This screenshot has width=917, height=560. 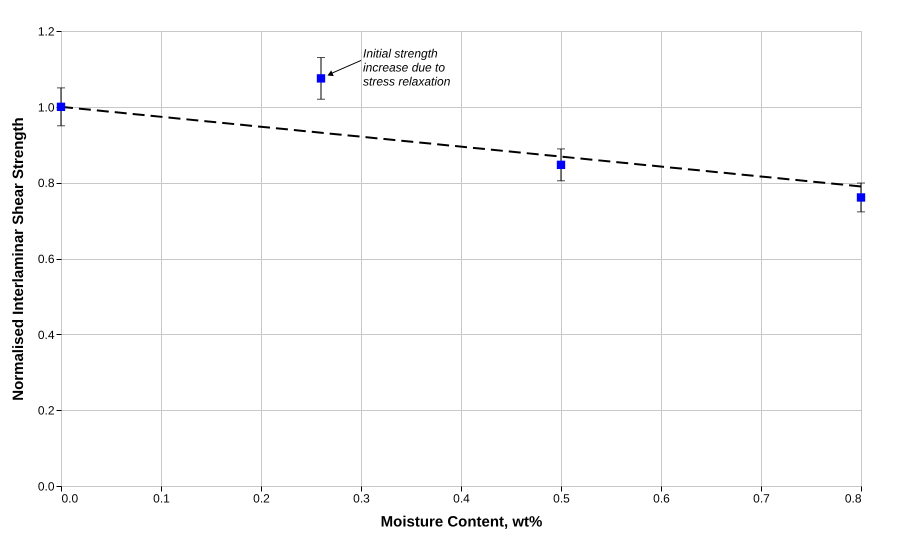 What do you see at coordinates (261, 499) in the screenshot?
I see `x-tick-label: 0.2` at bounding box center [261, 499].